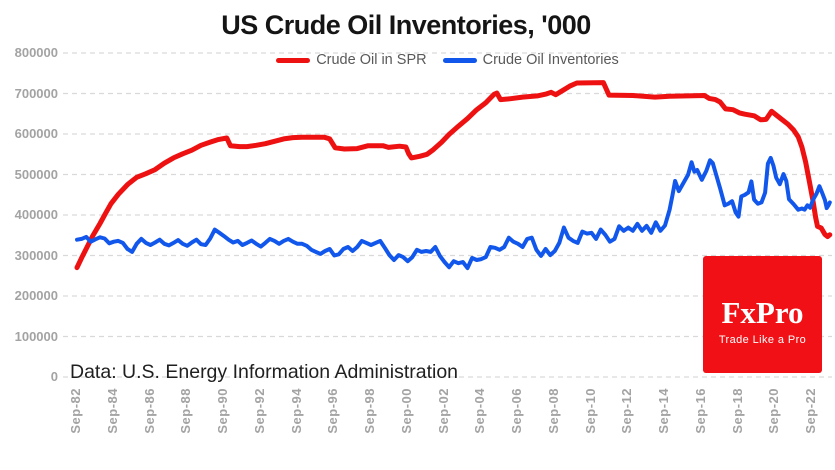  Describe the element at coordinates (443, 411) in the screenshot. I see `x-axis-label: Sep-02` at that location.